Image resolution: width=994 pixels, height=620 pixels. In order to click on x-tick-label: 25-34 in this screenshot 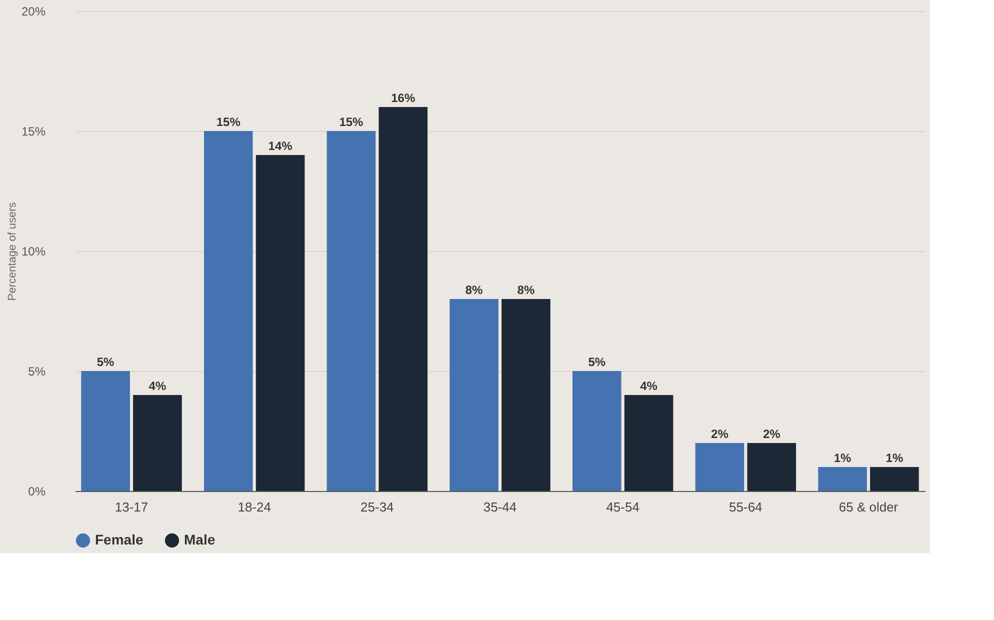, I will do `click(377, 507)`.